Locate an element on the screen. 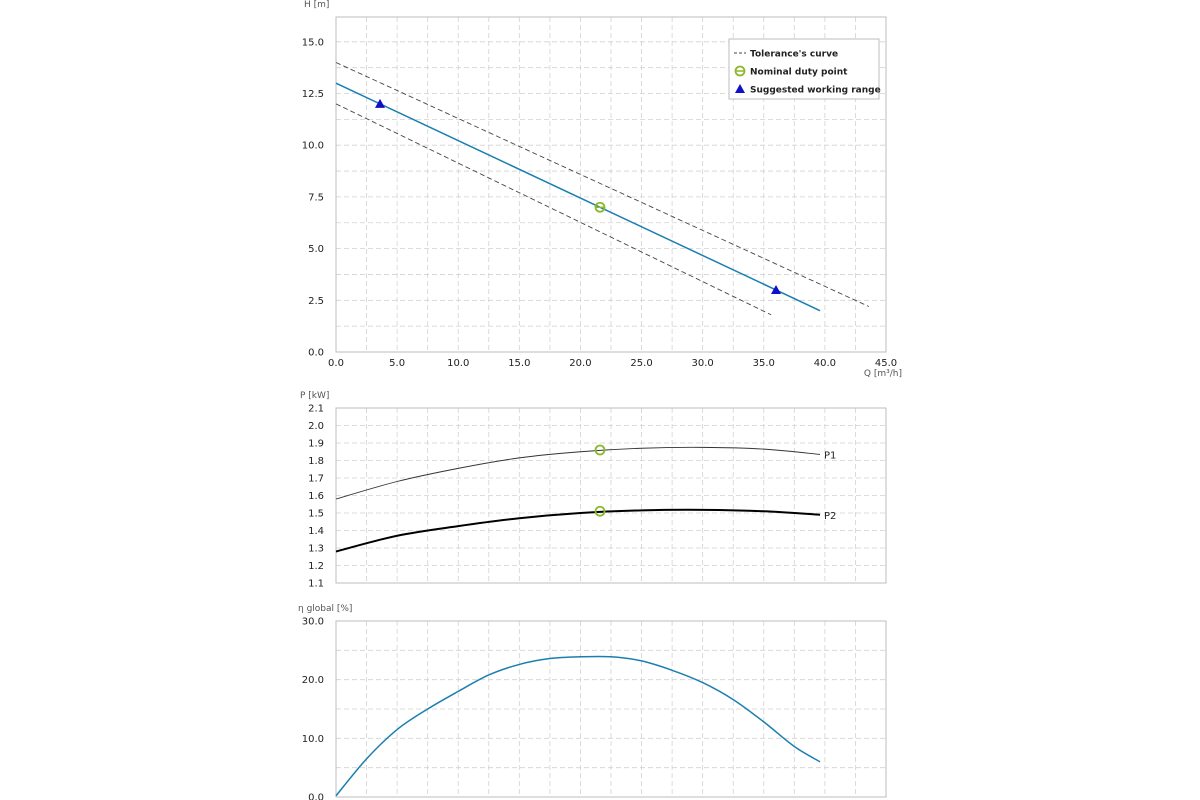  legend-label: Tolerance's curve is located at coordinates (794, 55).